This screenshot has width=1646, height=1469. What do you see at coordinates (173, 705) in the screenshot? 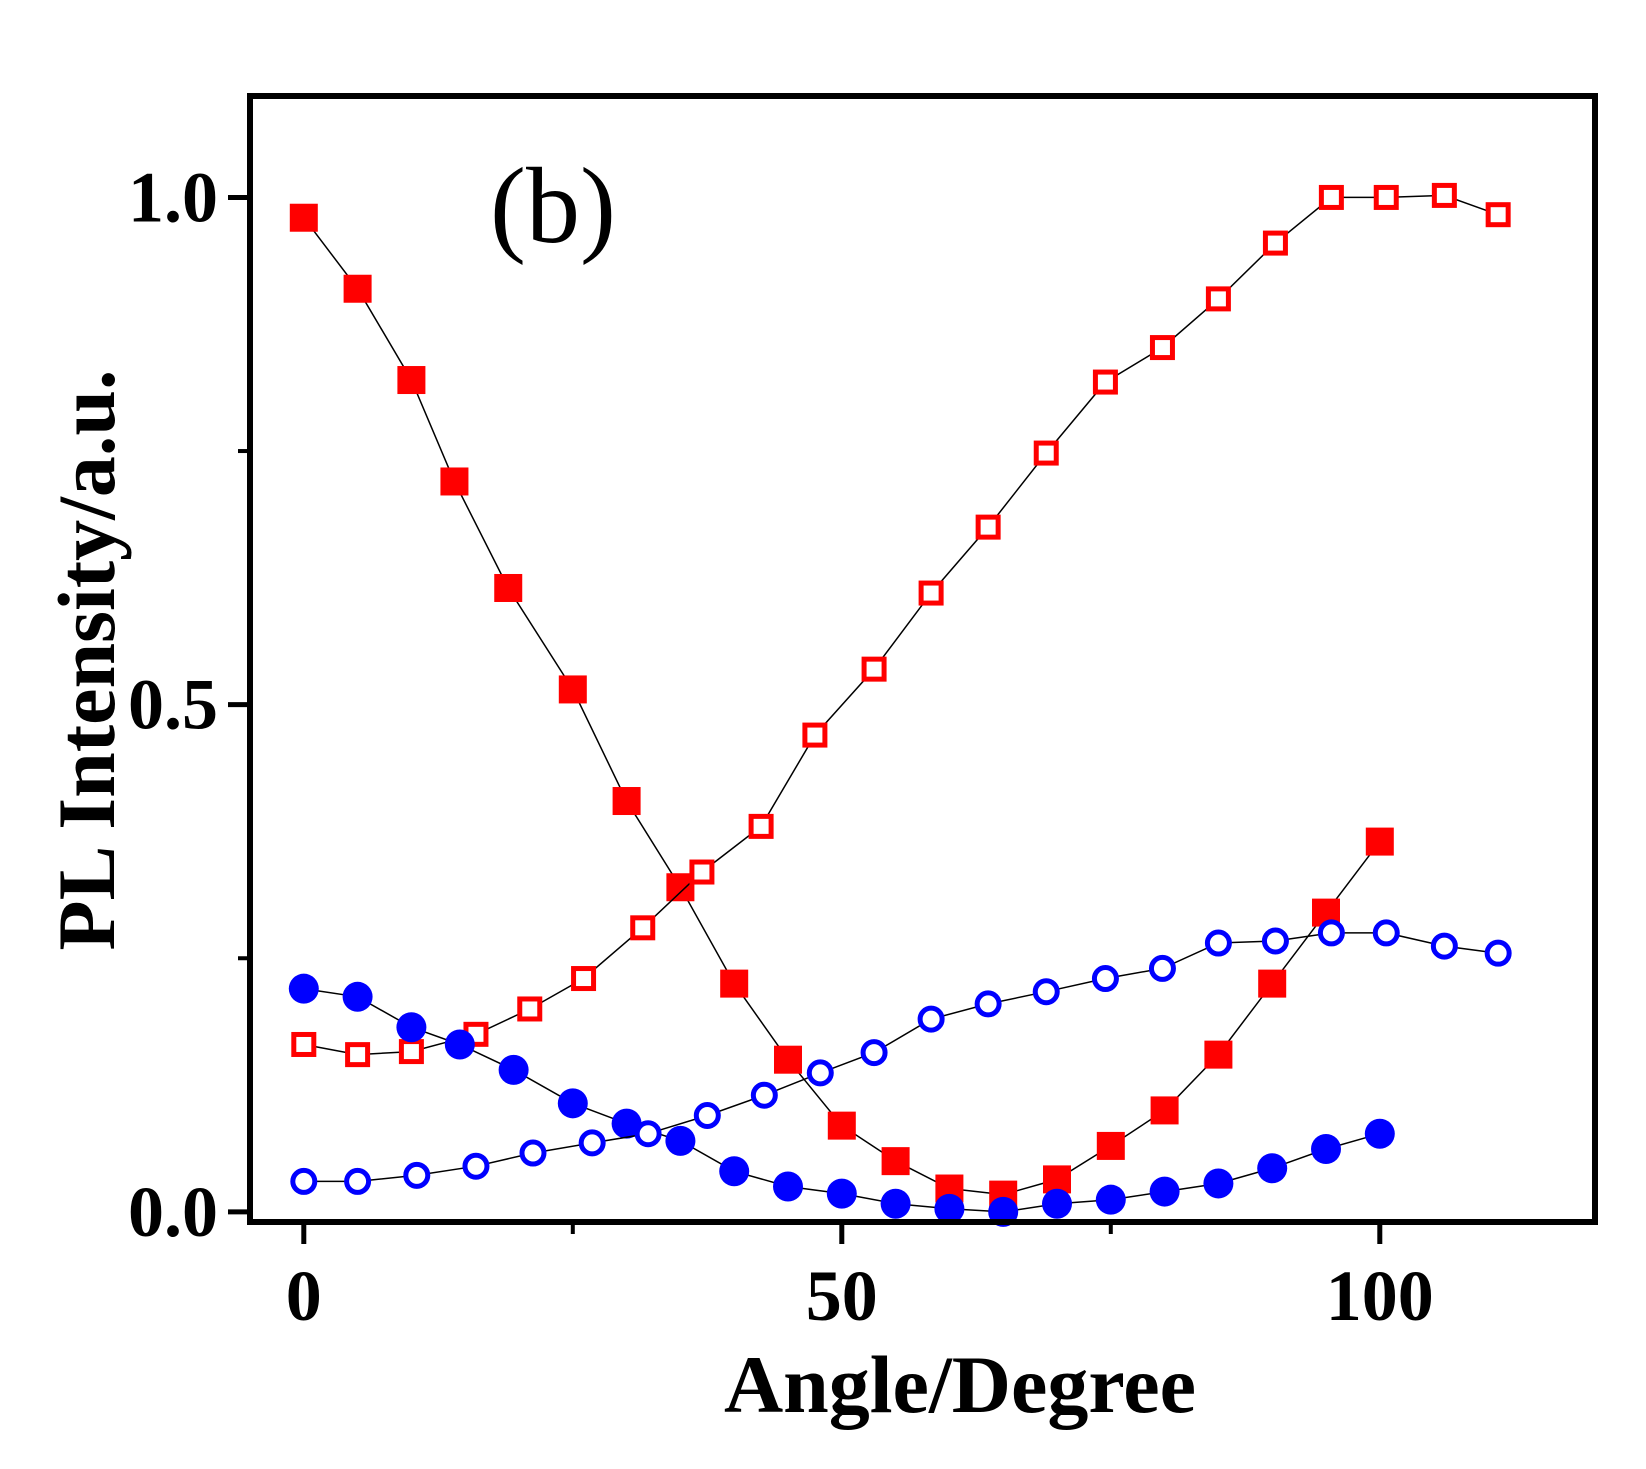
I see `y-tick-label: 0.5` at bounding box center [173, 705].